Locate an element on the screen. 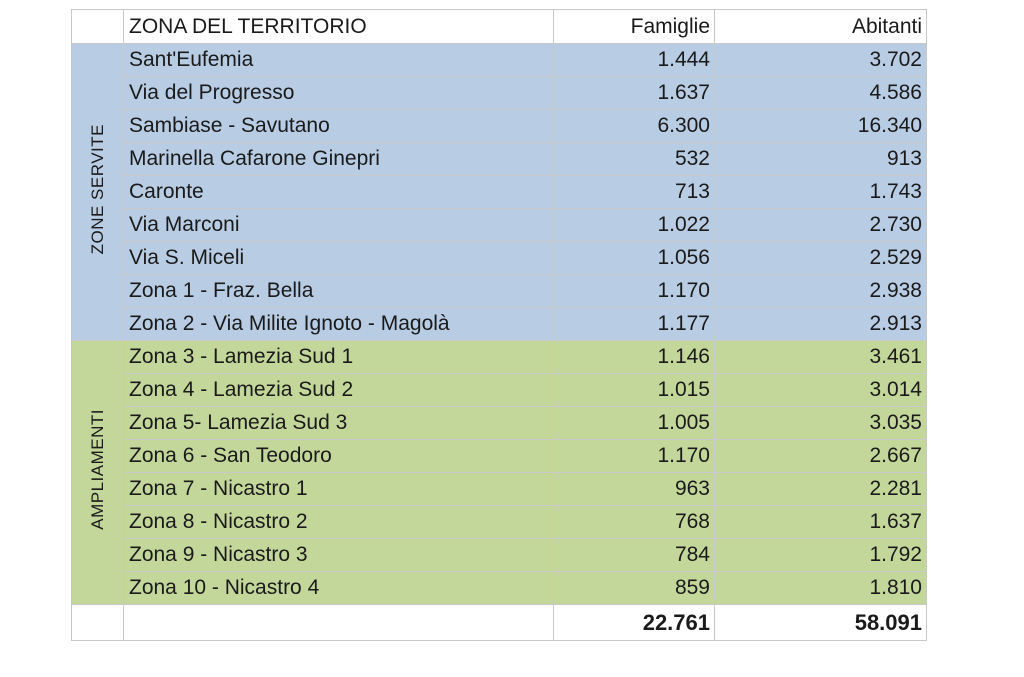 Image resolution: width=1024 pixels, height=677 pixels. group-label: AMPLIAMENTI is located at coordinates (97, 469).